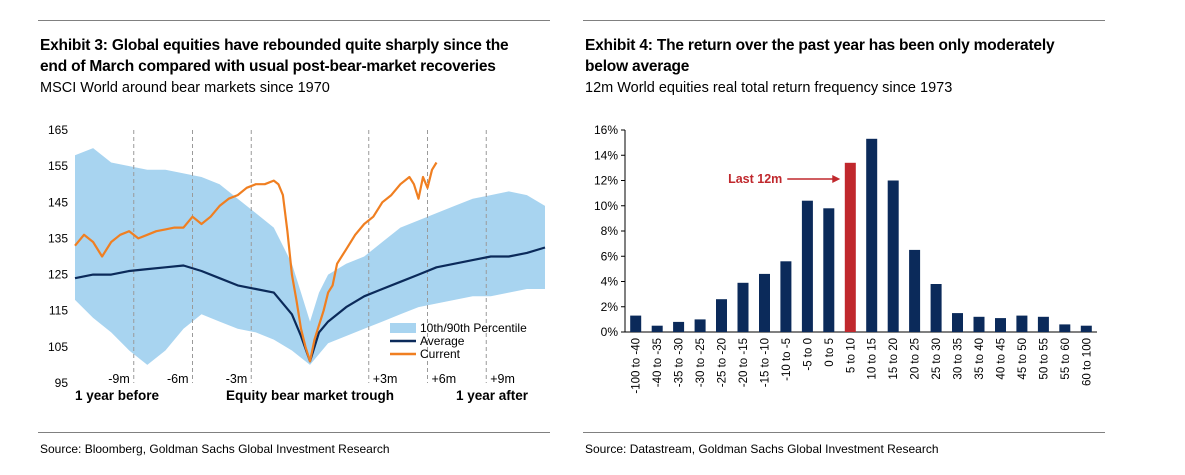  What do you see at coordinates (701, 362) in the screenshot?
I see `x-tick-label-30-to-25: -30 to -25` at bounding box center [701, 362].